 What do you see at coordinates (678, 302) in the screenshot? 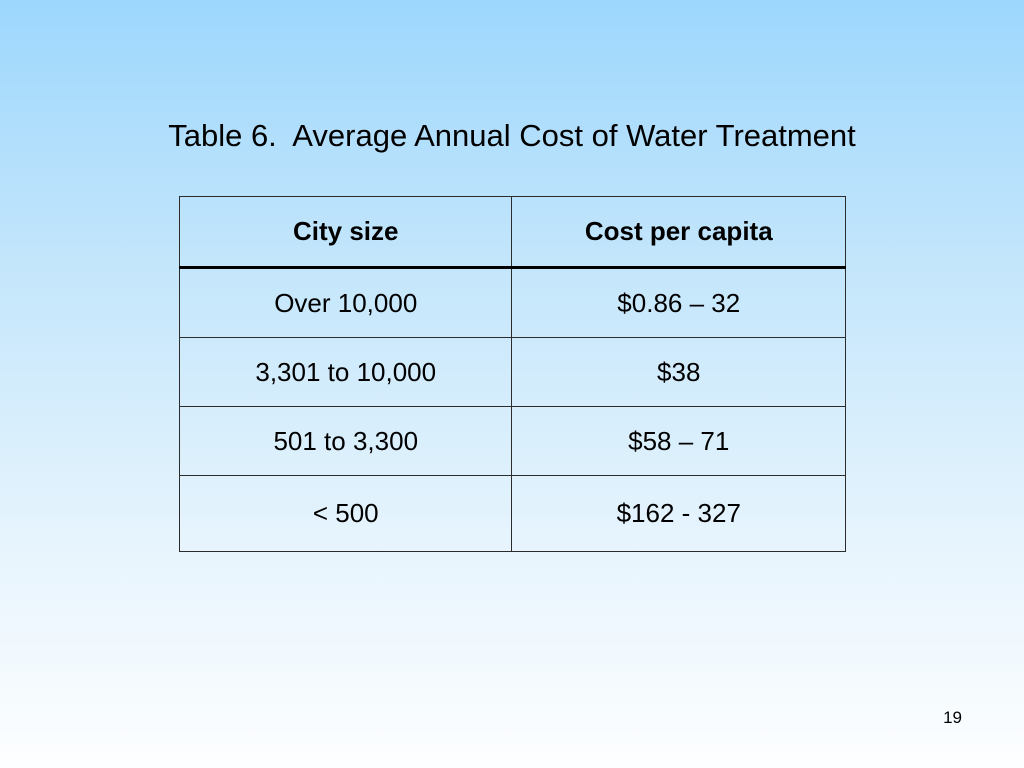
I see `cell-cost-per-capita: $0.86 – 32` at bounding box center [678, 302].